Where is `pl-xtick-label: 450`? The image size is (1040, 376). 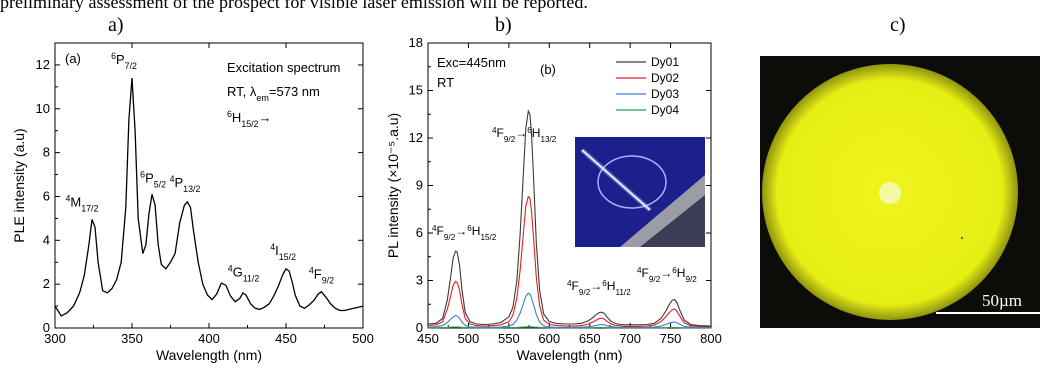
pl-xtick-label: 450 is located at coordinates (428, 338).